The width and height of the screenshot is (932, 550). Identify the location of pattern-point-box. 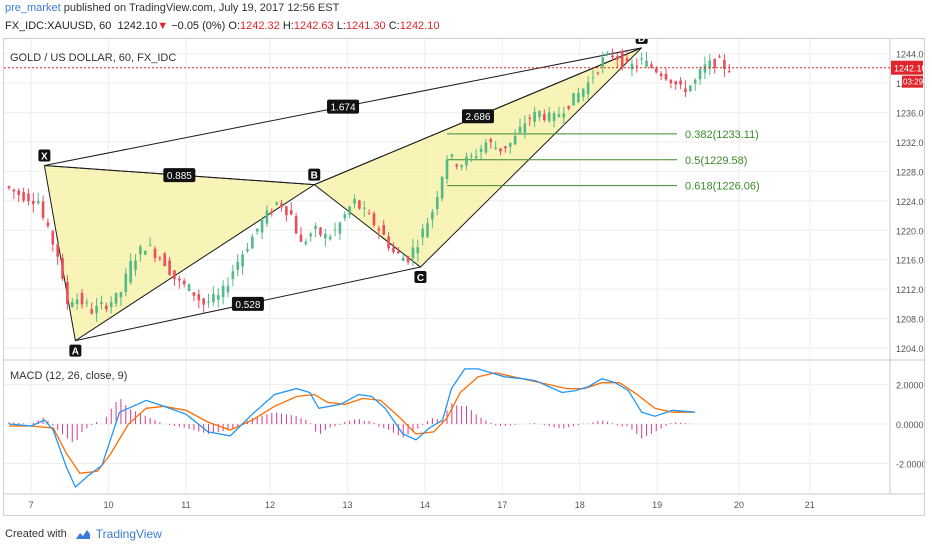
(420, 277).